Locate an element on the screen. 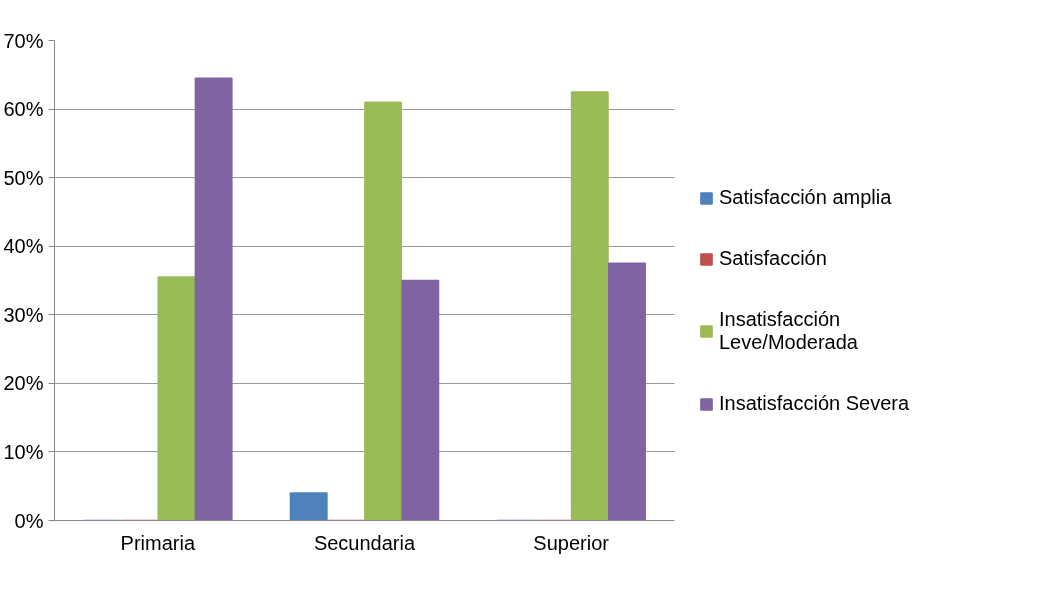 The height and width of the screenshot is (600, 1060). y-tick-label: 50% is located at coordinates (23, 177).